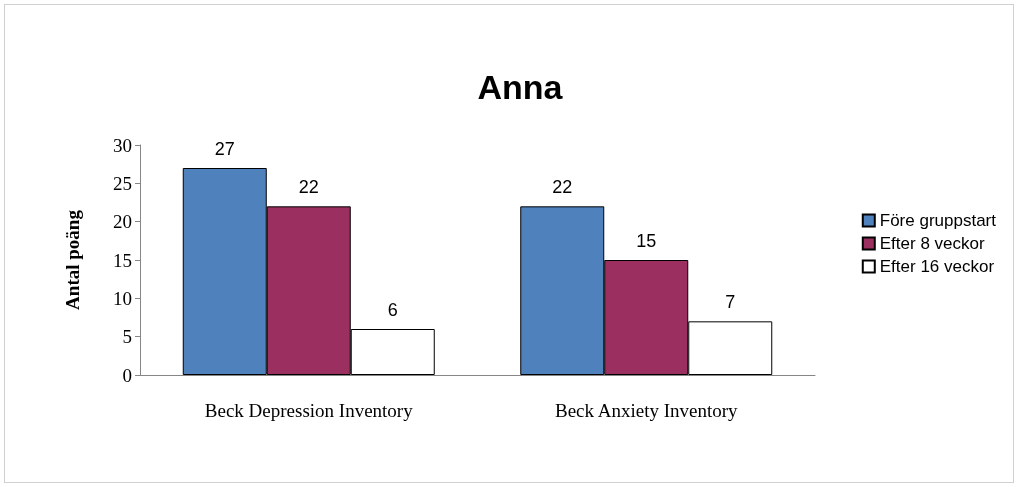 This screenshot has height=487, width=1018. I want to click on chart-title: Anna, so click(520, 87).